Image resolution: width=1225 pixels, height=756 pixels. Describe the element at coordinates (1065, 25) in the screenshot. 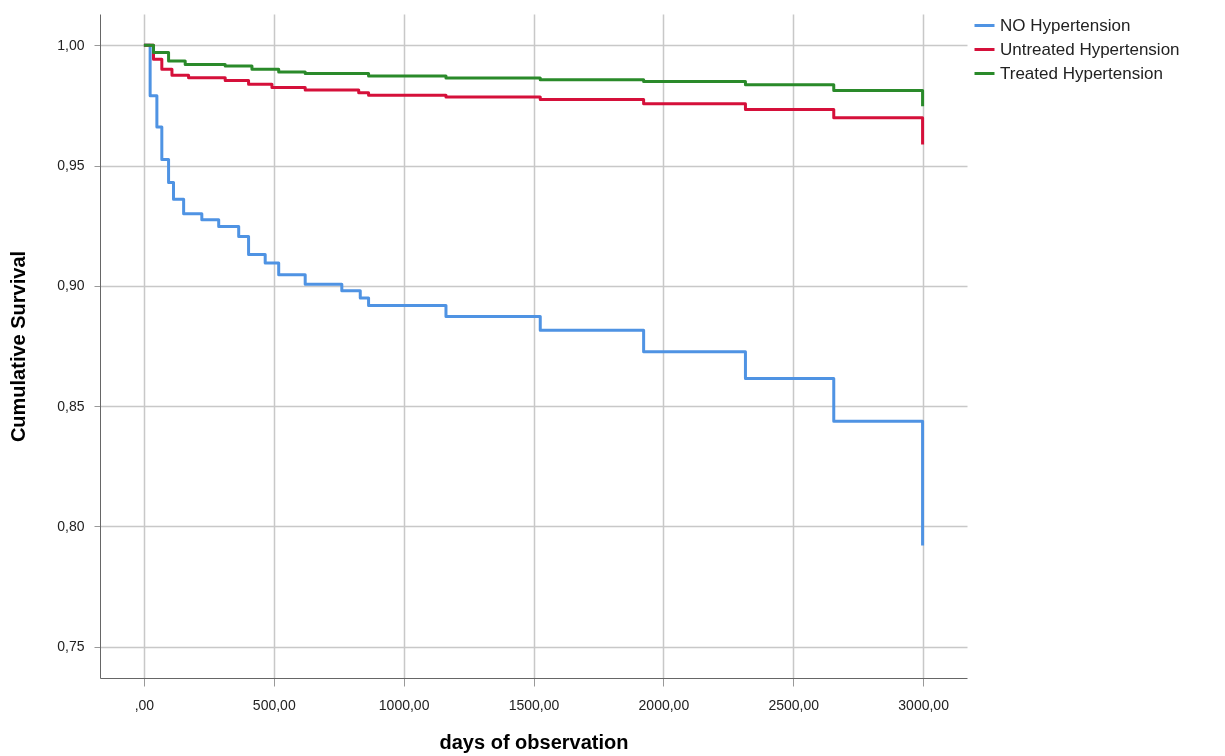

I see `legend-label: NO Hypertension` at that location.